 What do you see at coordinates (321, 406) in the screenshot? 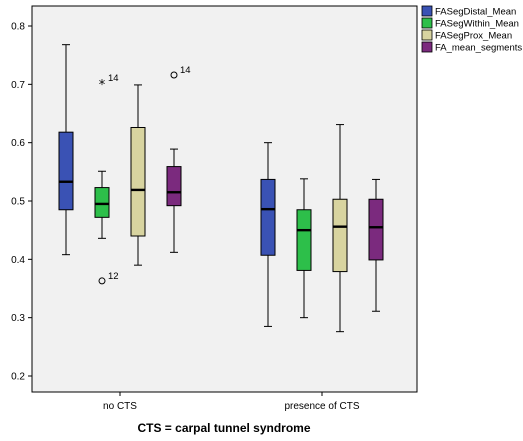
I see `x-category-label: presence of CTS` at bounding box center [321, 406].